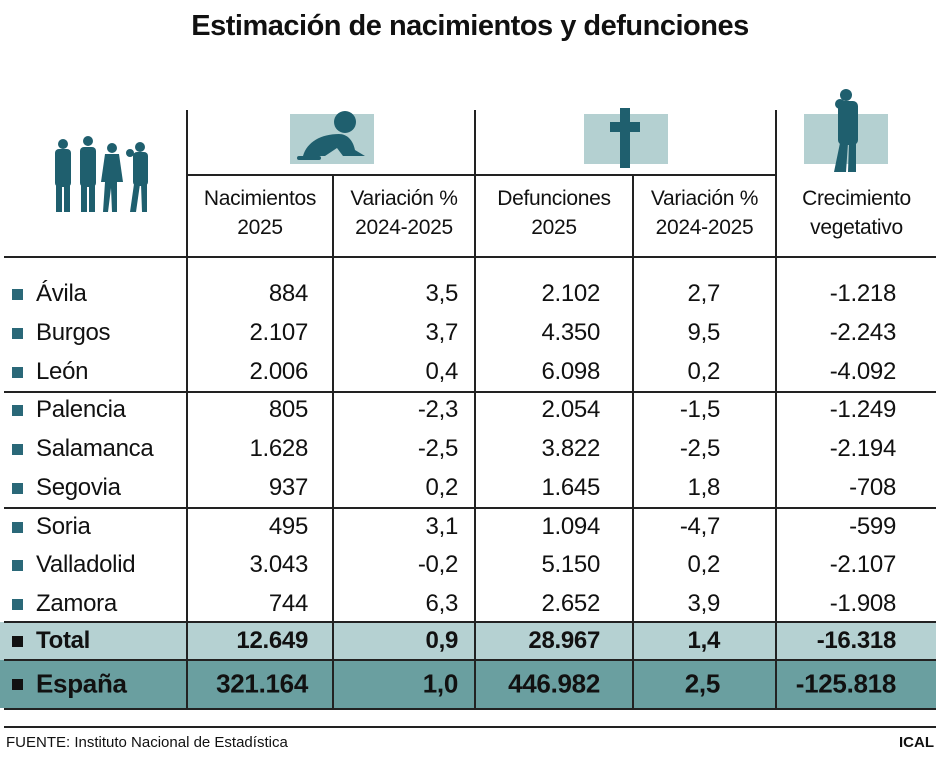 This screenshot has width=940, height=757. I want to click on province-name: Soria, so click(63, 526).